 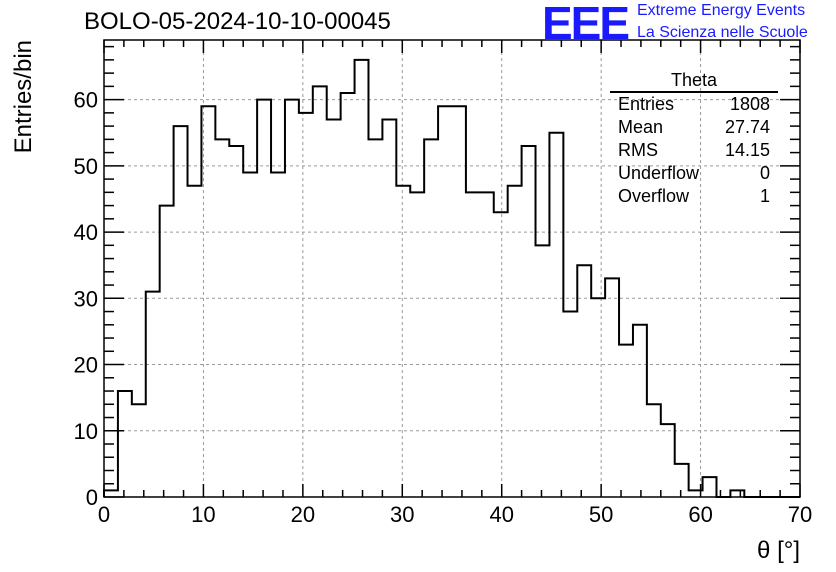 What do you see at coordinates (237, 21) in the screenshot?
I see `chart-title: BOLO-05-2024-10-10-00045` at bounding box center [237, 21].